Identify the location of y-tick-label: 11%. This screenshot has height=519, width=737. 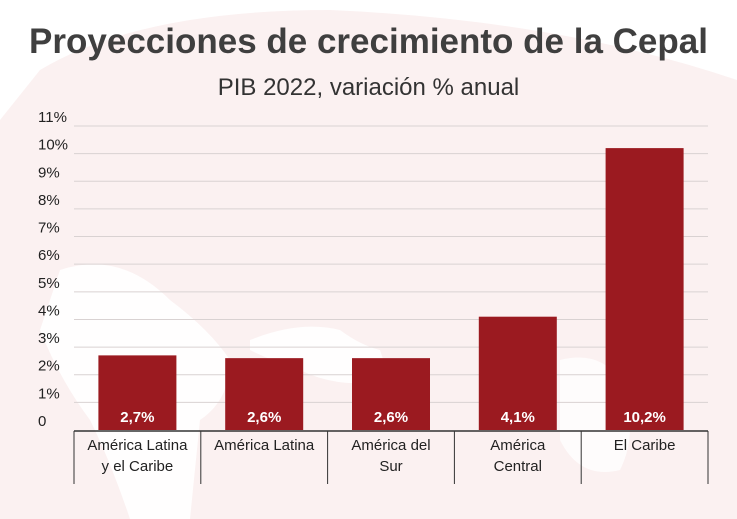
(52, 117).